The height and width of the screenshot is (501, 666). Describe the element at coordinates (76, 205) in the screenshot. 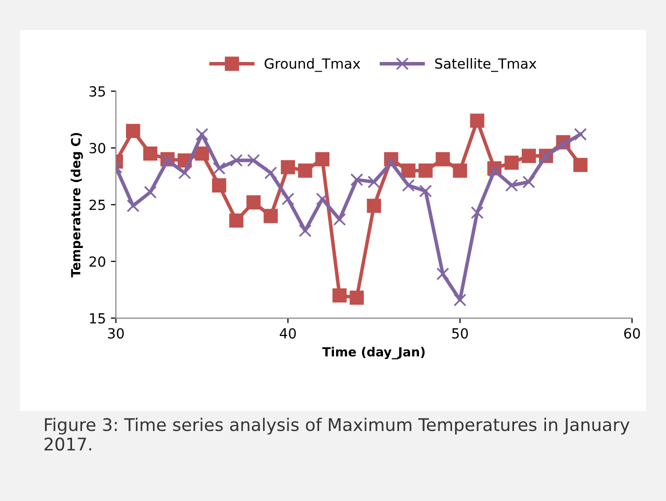

I see `y-axis-title: Temperature (deg C)` at that location.